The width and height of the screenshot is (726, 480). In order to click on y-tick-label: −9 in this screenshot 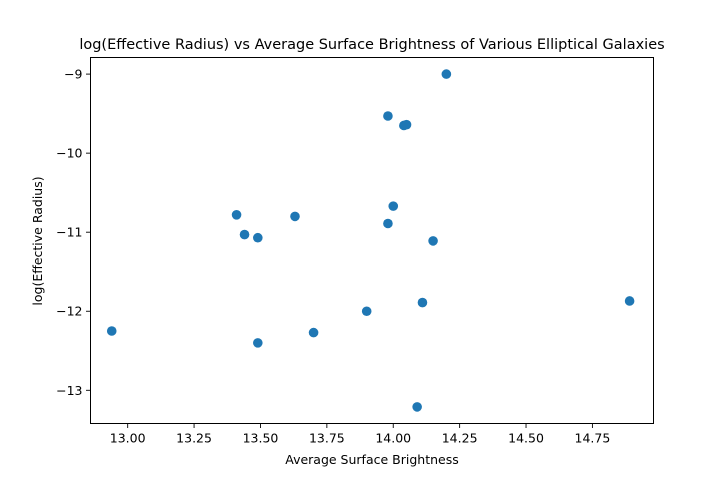, I will do `click(73, 74)`.